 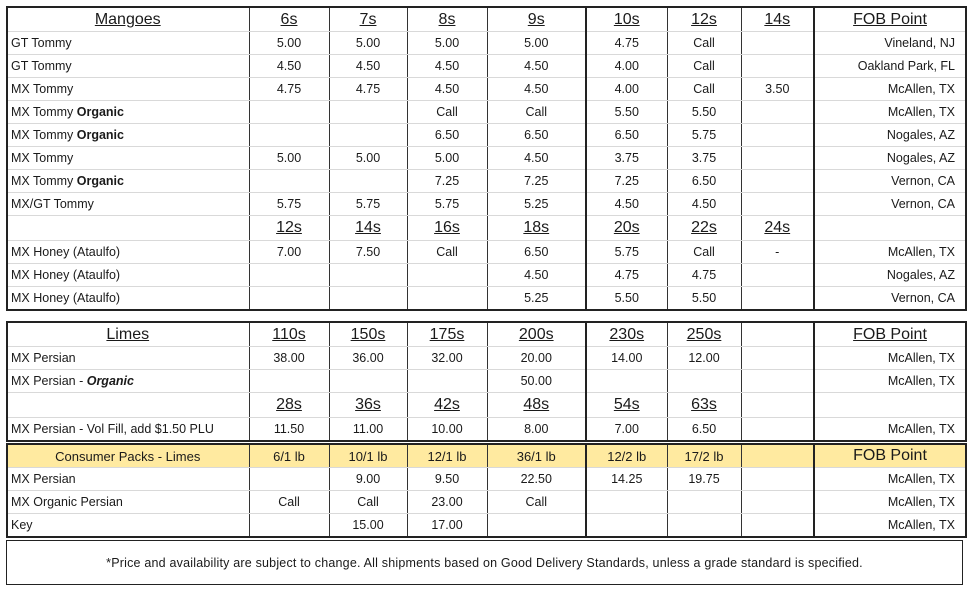 What do you see at coordinates (447, 525) in the screenshot?
I see `price-cell: 17.00` at bounding box center [447, 525].